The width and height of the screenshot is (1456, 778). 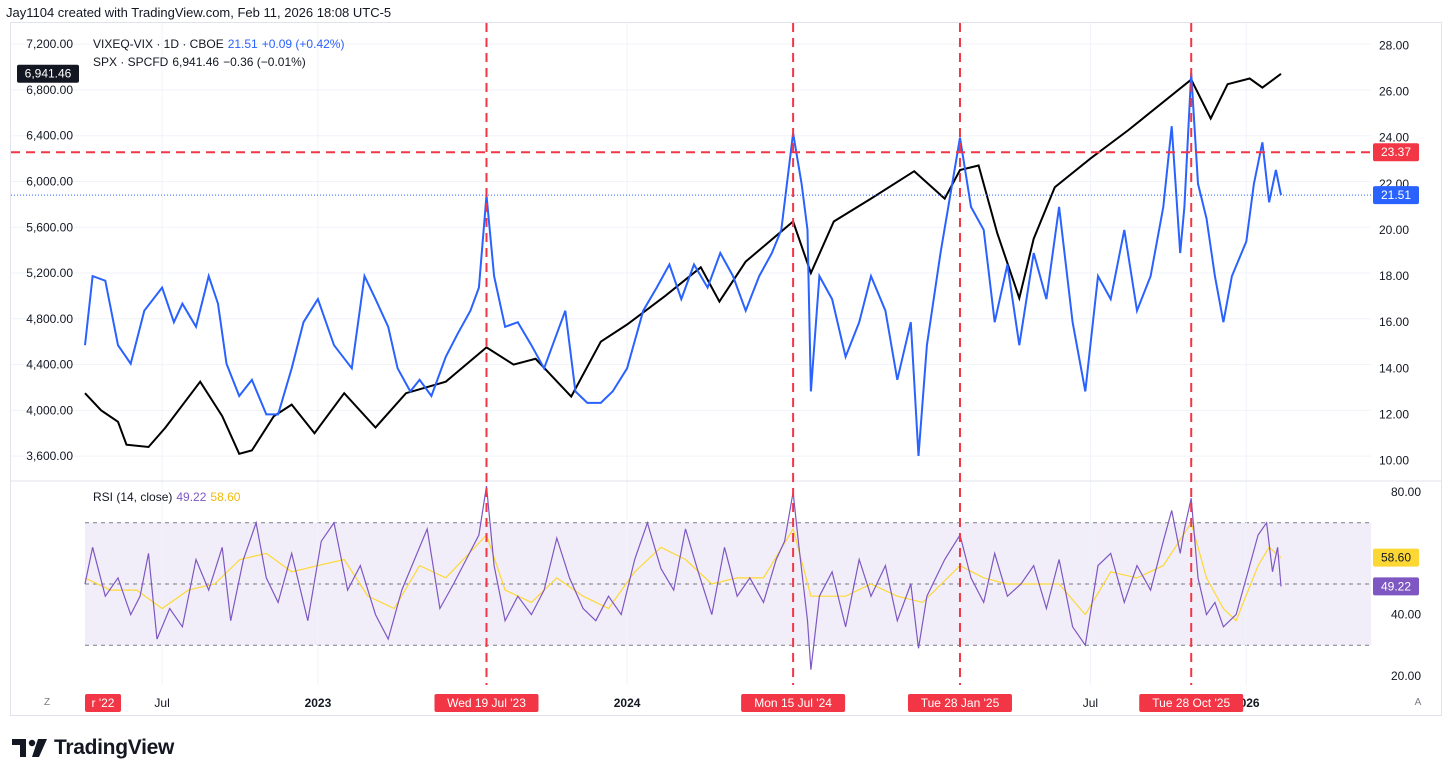 What do you see at coordinates (1418, 702) in the screenshot?
I see `a-button: A` at bounding box center [1418, 702].